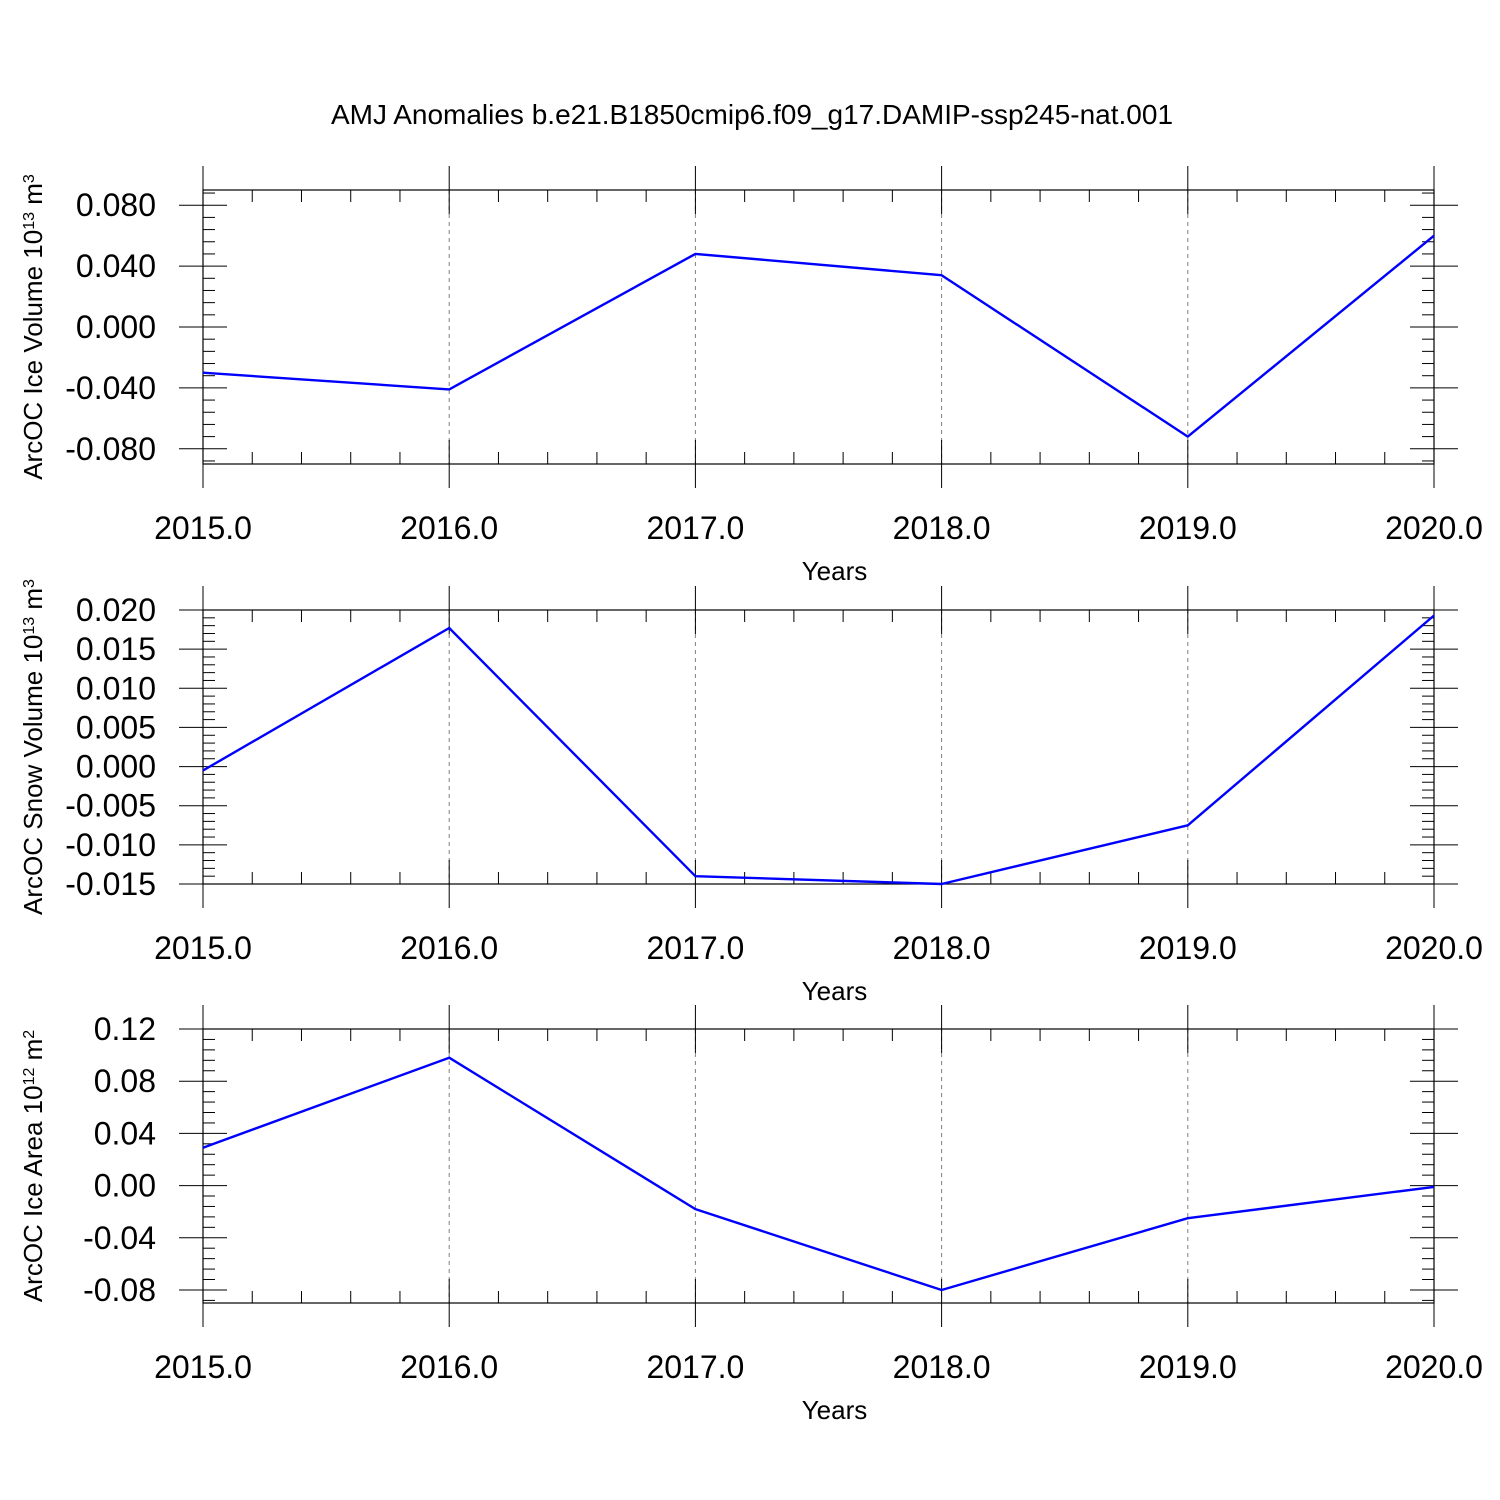 The width and height of the screenshot is (1500, 1500). I want to click on y-tick-label: 0.015, so click(116, 649).